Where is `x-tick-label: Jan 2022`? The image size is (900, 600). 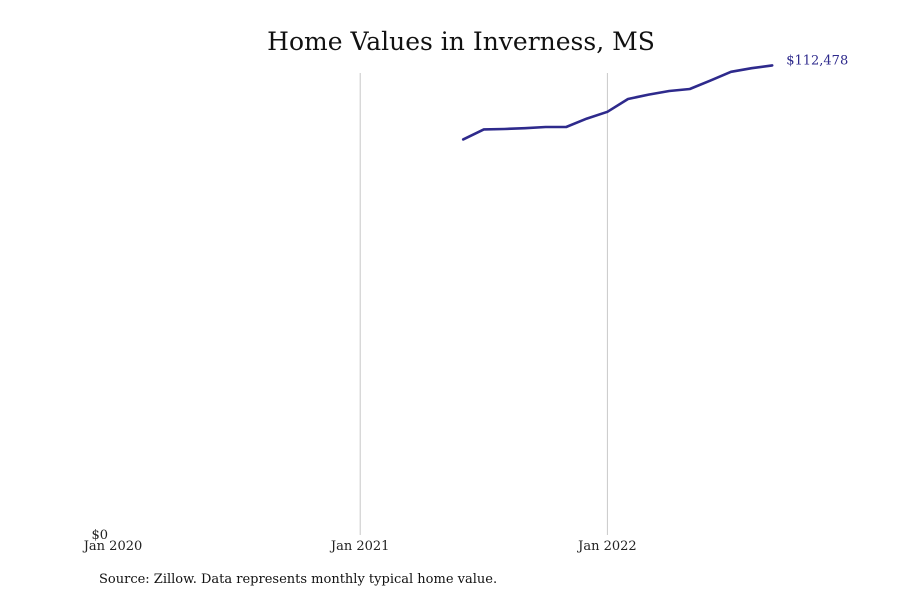 x-tick-label: Jan 2022 is located at coordinates (606, 546).